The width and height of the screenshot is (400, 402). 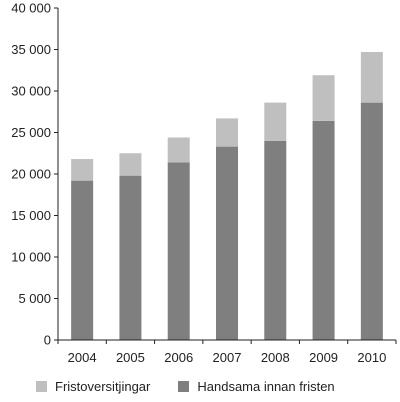 I want to click on y-tick-label: 20 000, so click(x=31, y=174).